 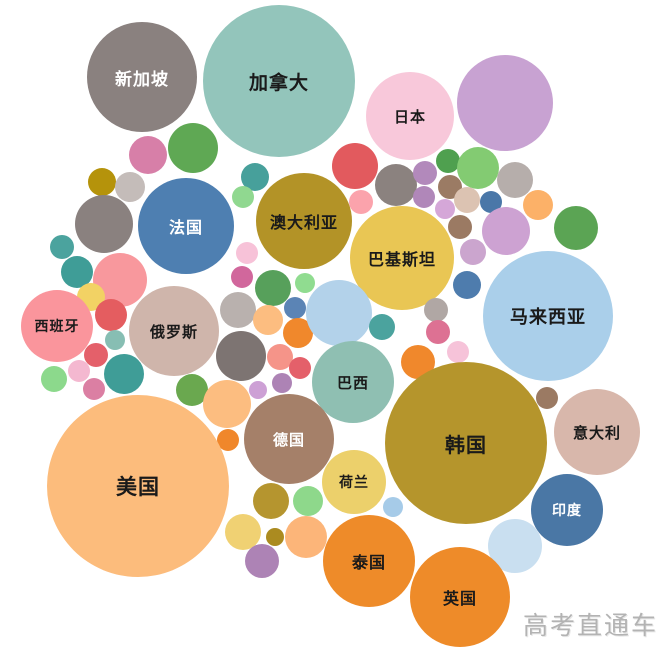 I want to click on bubble-label: 美国, so click(x=138, y=486).